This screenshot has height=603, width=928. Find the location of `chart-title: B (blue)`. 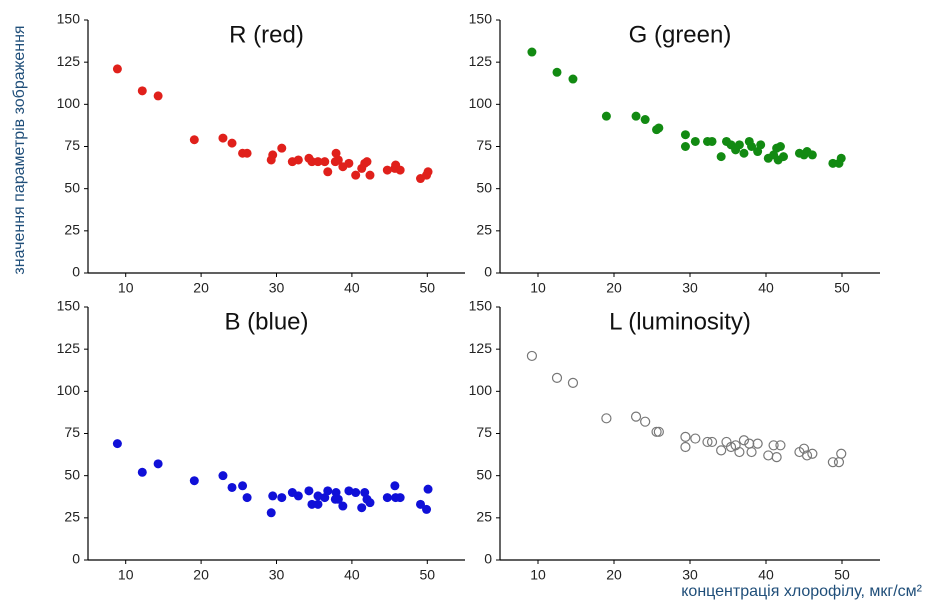

chart-title: B (blue) is located at coordinates (266, 321).